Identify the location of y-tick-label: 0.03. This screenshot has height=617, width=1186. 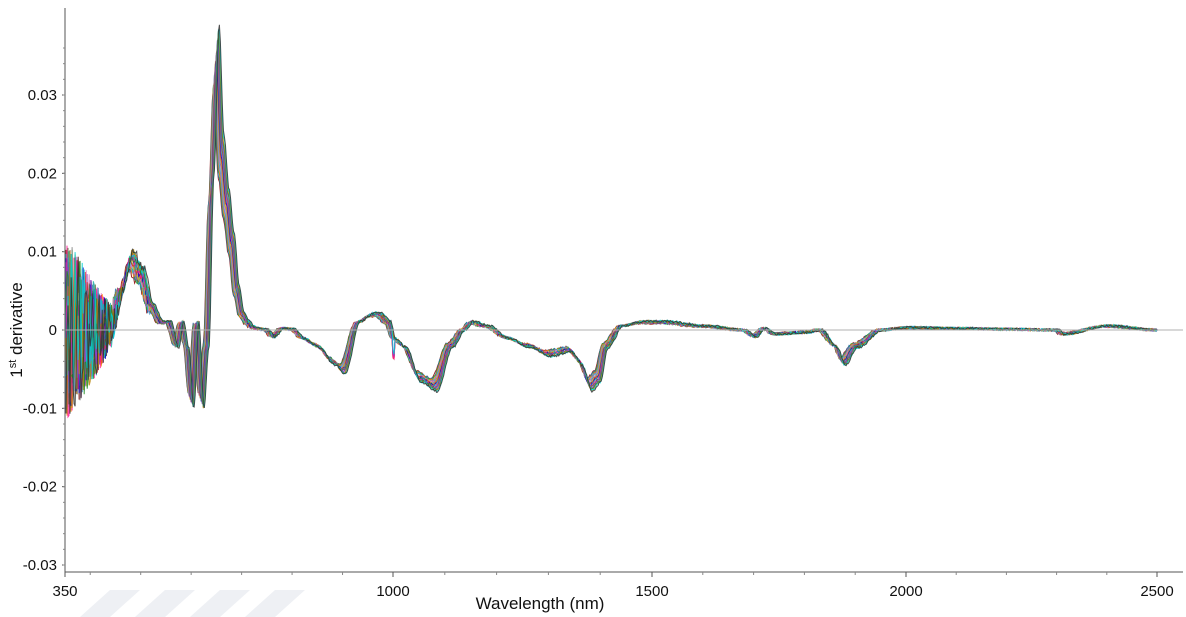
(42, 95).